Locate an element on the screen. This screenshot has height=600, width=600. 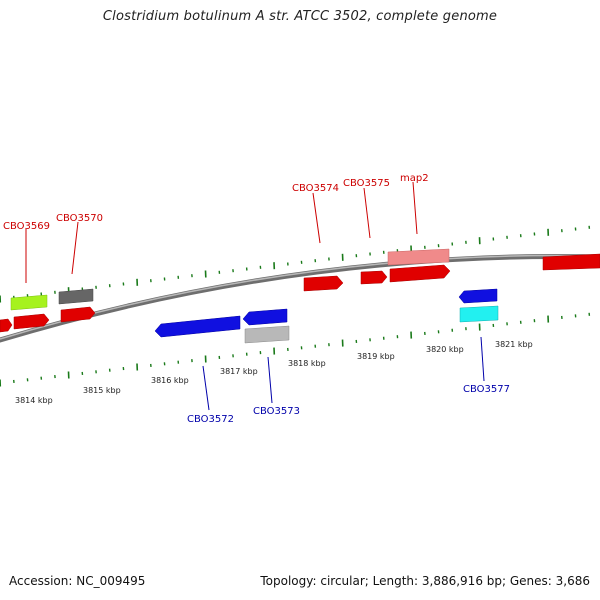
gene-label-map2: map2 is located at coordinates (414, 178).